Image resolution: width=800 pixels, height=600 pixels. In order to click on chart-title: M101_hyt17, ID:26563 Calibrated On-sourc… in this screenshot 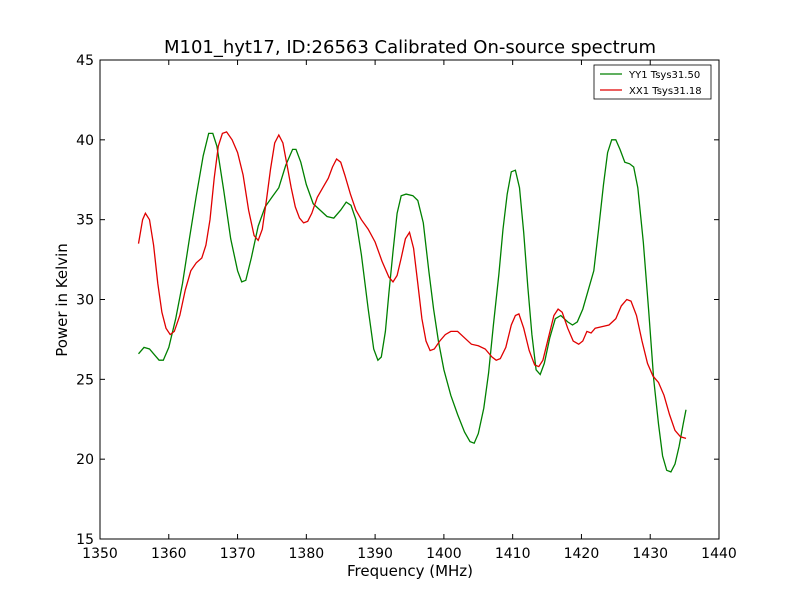, I will do `click(410, 47)`.